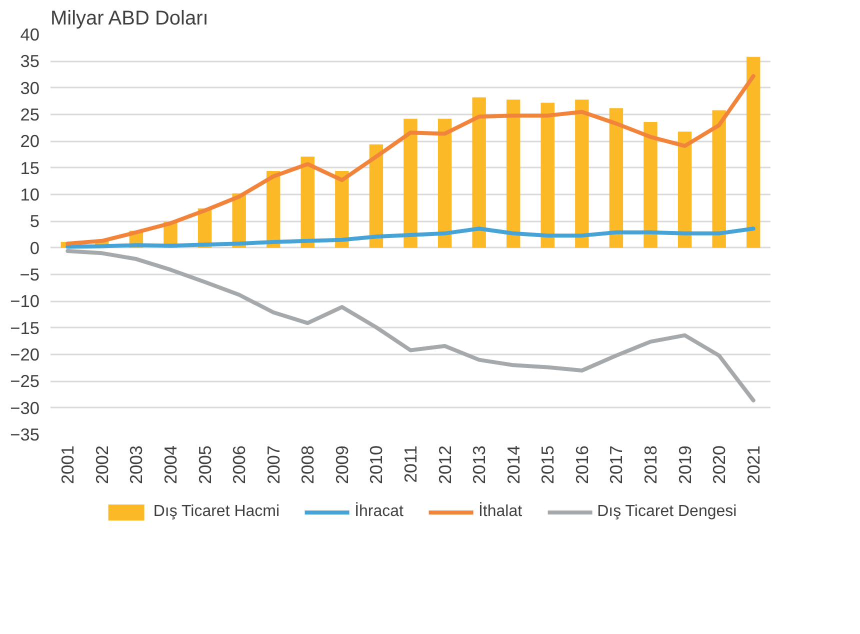 The width and height of the screenshot is (860, 634). I want to click on x-tick-label: 2001, so click(68, 464).